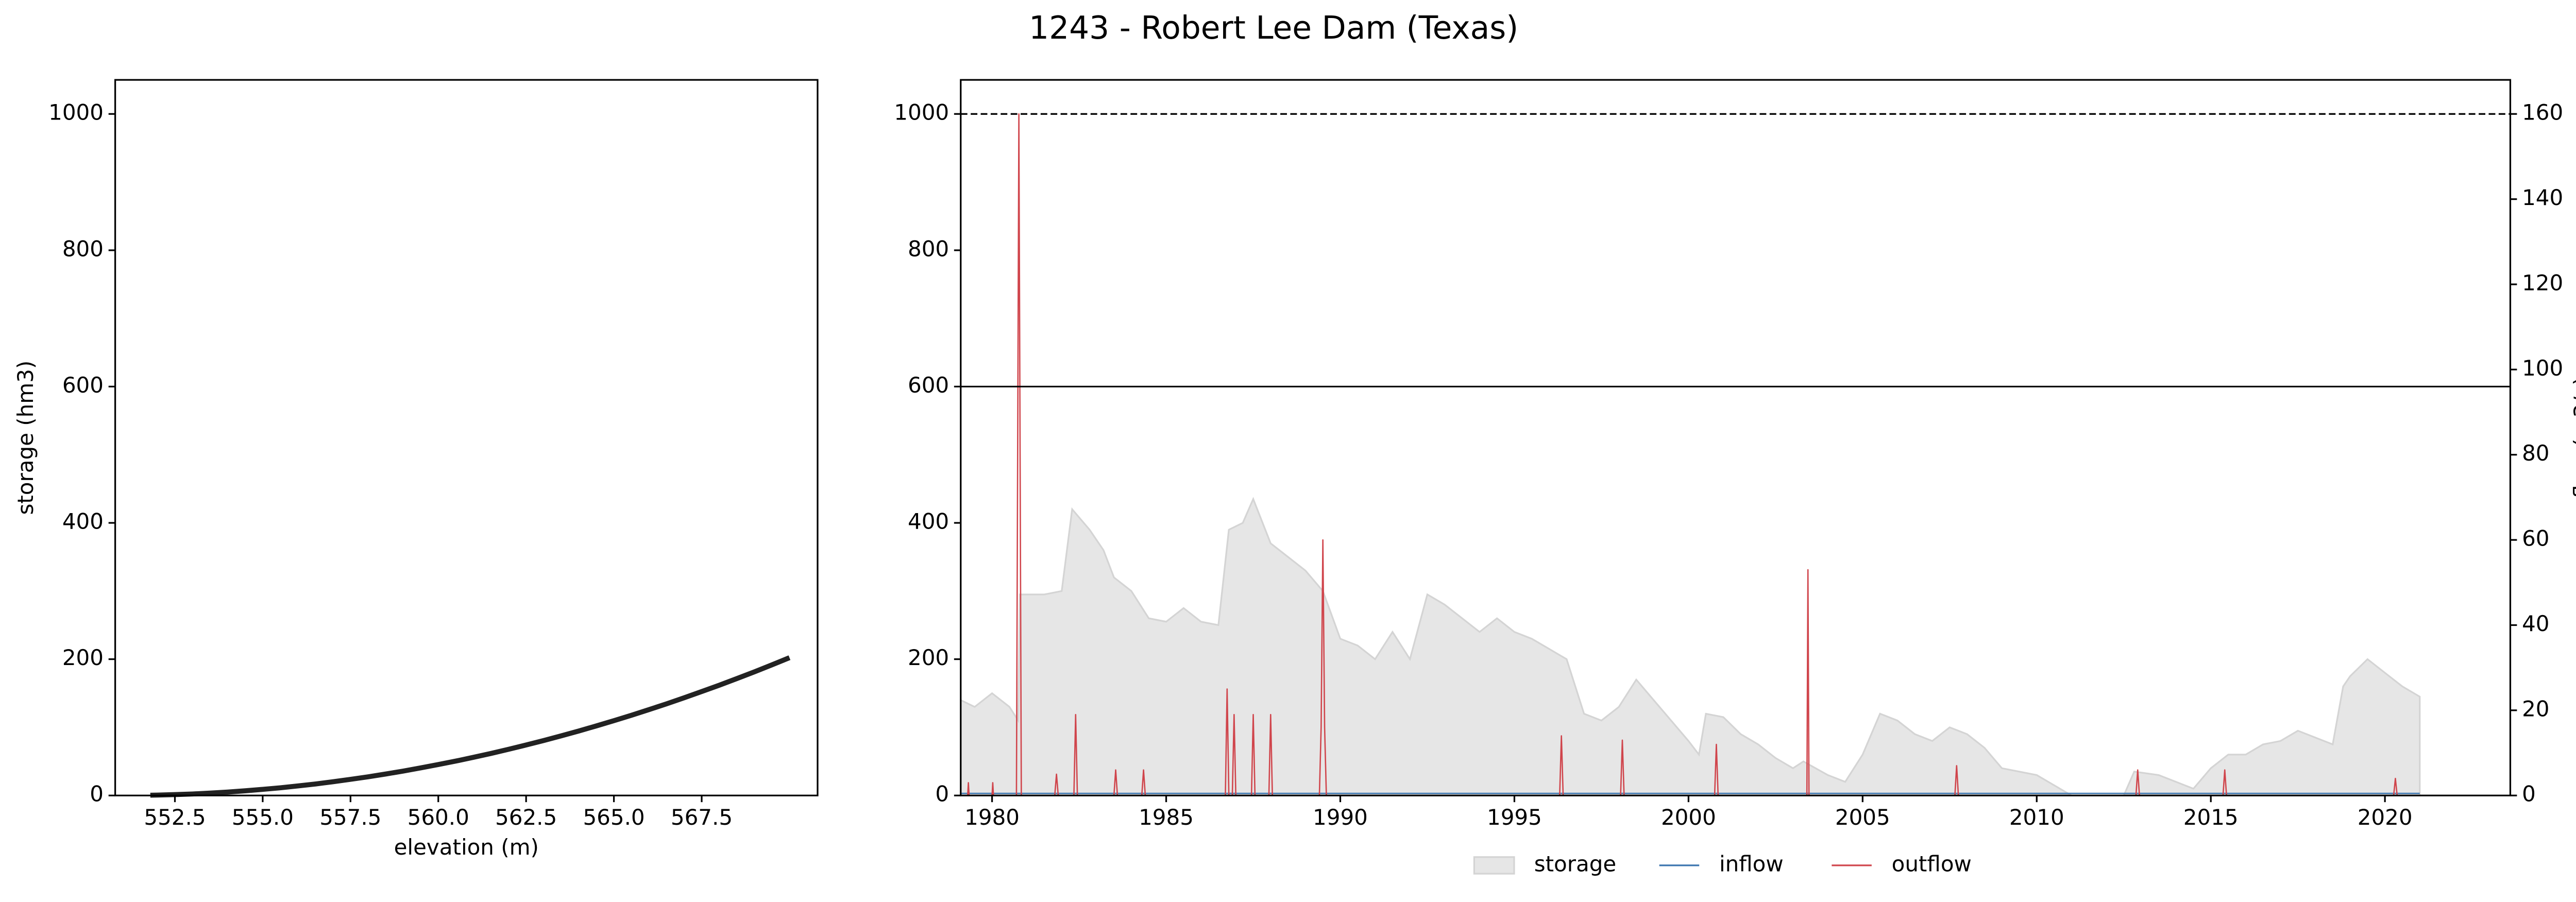  I want to click on legend-label: outflow, so click(1932, 863).